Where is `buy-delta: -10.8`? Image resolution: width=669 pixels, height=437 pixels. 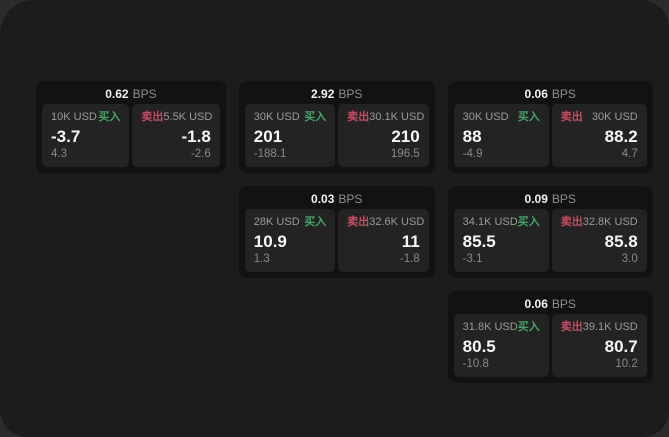
buy-delta: -10.8 is located at coordinates (475, 364).